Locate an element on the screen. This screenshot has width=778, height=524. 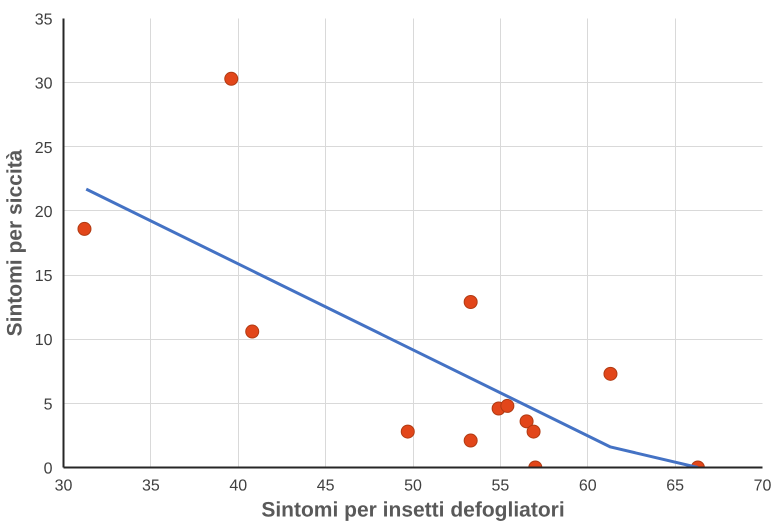
x-axis-title: Sintomi per insetti defogliatori is located at coordinates (413, 510).